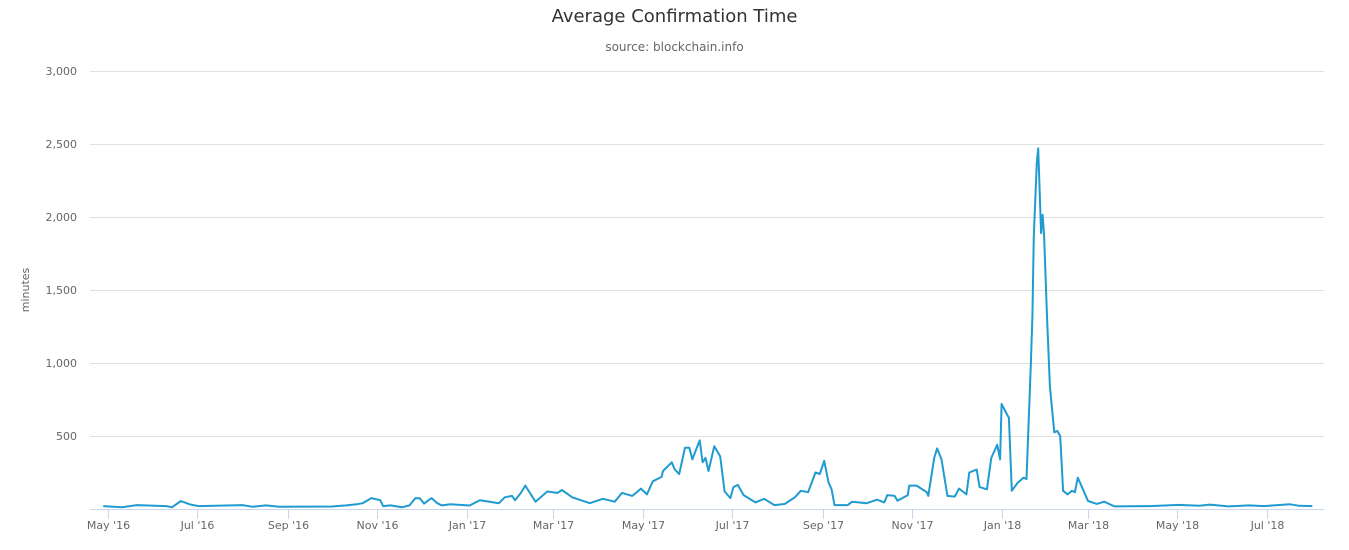 This screenshot has height=550, width=1349. What do you see at coordinates (288, 525) in the screenshot?
I see `x-tick-label: Sep '16` at bounding box center [288, 525].